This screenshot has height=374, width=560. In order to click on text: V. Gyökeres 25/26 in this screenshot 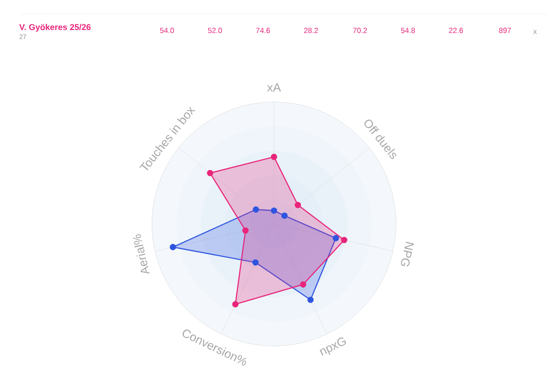, I will do `click(55, 28)`.